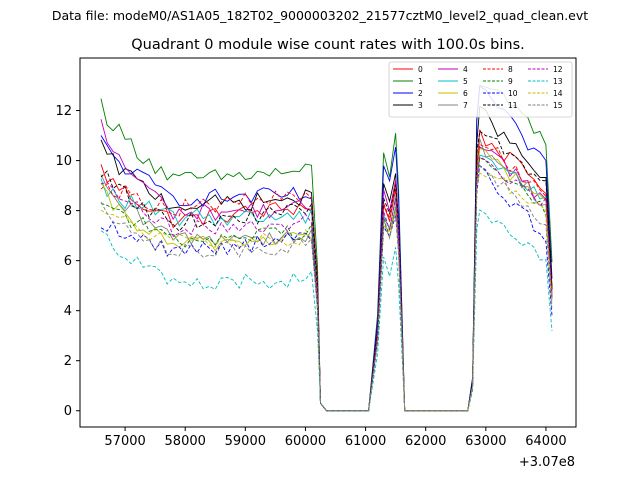 The height and width of the screenshot is (480, 640). What do you see at coordinates (558, 93) in the screenshot?
I see `legend-label: 14` at bounding box center [558, 93].